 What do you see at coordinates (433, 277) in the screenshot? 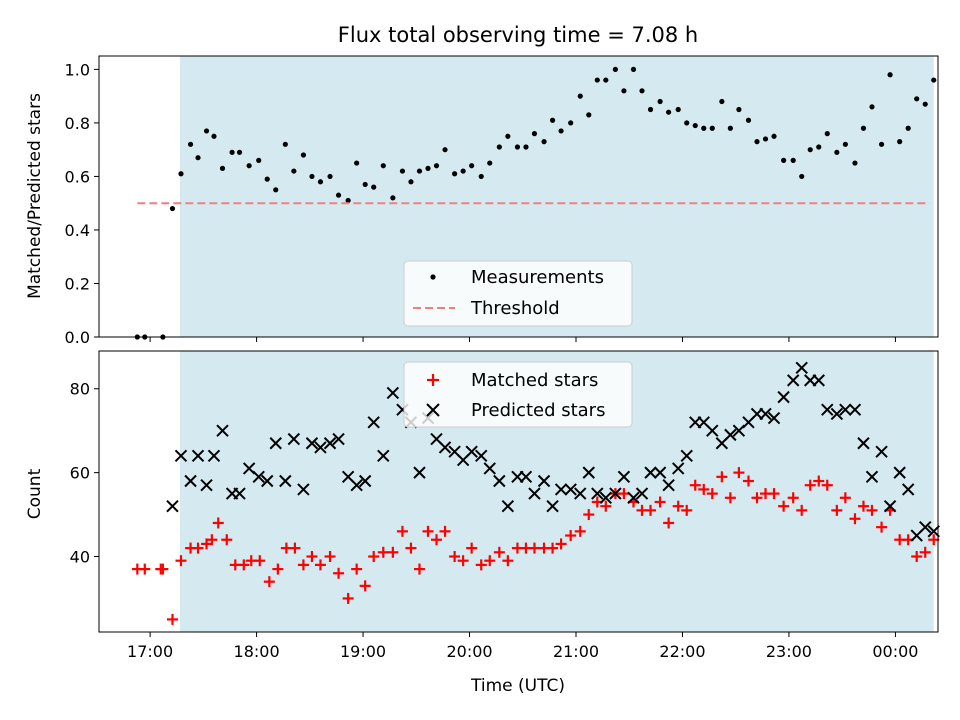
I see `legend-marker-measurements` at bounding box center [433, 277].